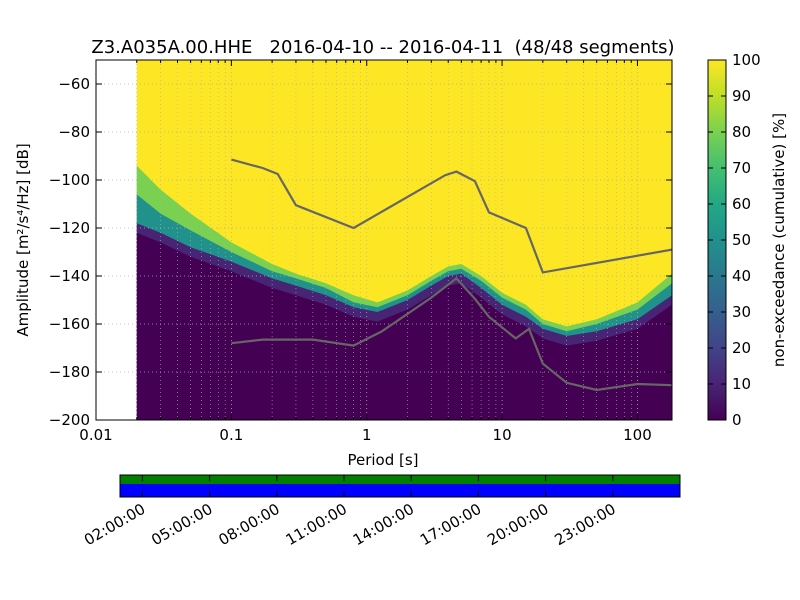 This screenshot has height=600, width=800. I want to click on colorbar-tick-label: 50, so click(741, 240).